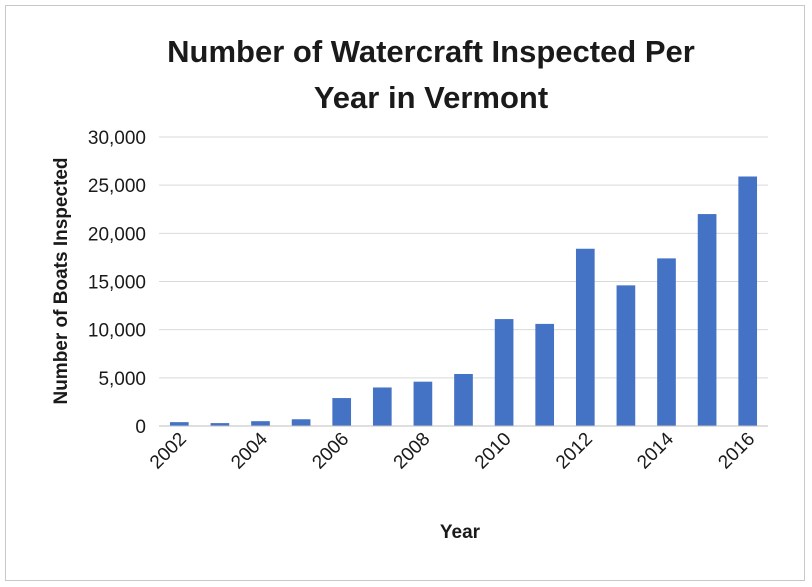 Image resolution: width=812 pixels, height=587 pixels. Describe the element at coordinates (179, 424) in the screenshot. I see `bar-2002` at that location.